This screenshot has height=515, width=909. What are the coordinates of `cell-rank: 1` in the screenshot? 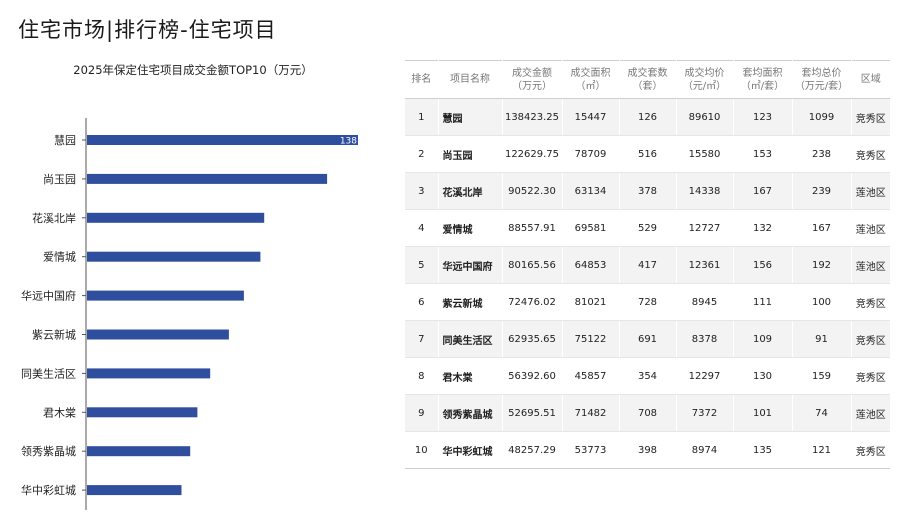 It's located at (422, 117).